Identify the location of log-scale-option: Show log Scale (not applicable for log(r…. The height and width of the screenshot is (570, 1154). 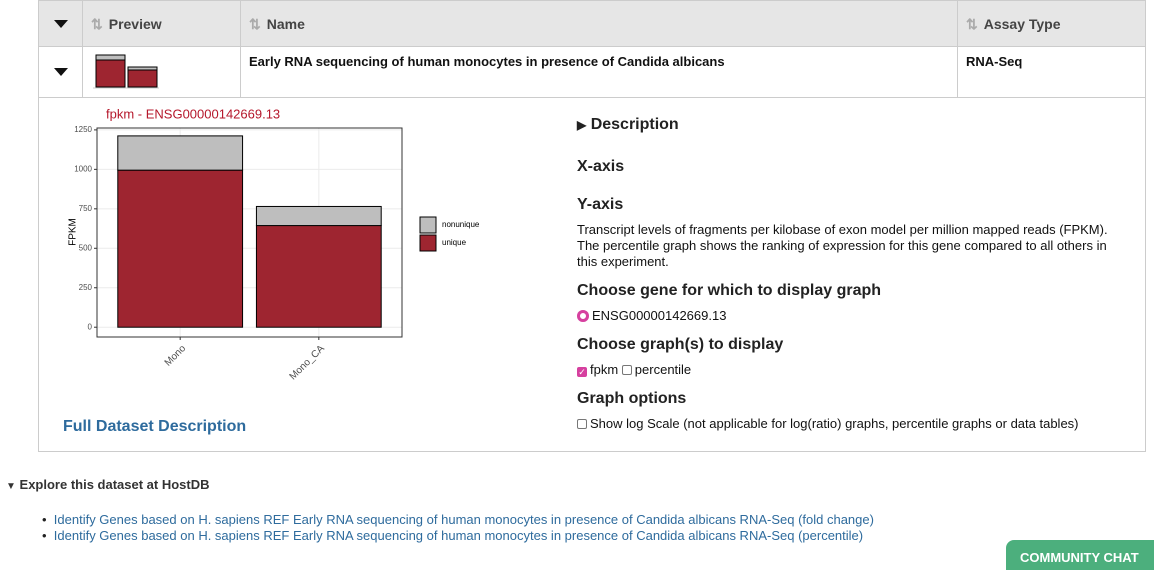
(828, 424).